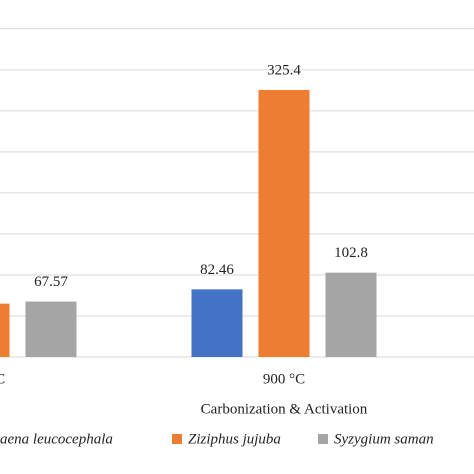 The height and width of the screenshot is (474, 474). I want to click on x-axis-title: Carbonization & Activation, so click(284, 409).